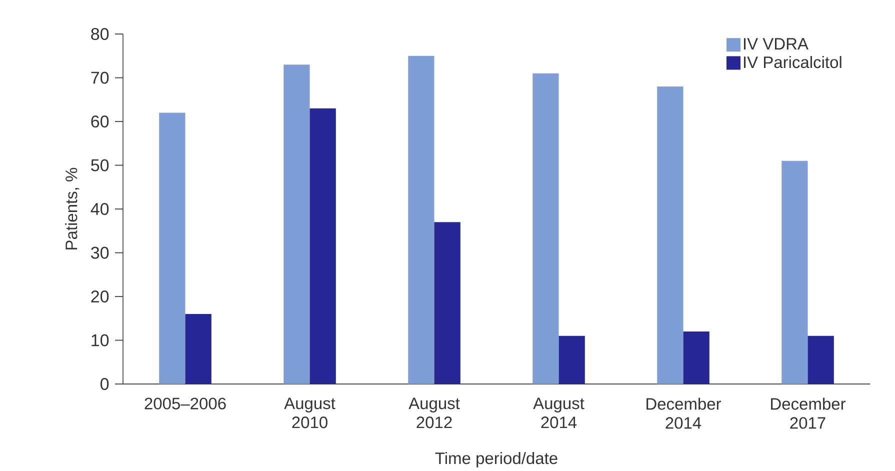 The image size is (895, 471). I want to click on x-tick-label: December 2014, so click(684, 413).